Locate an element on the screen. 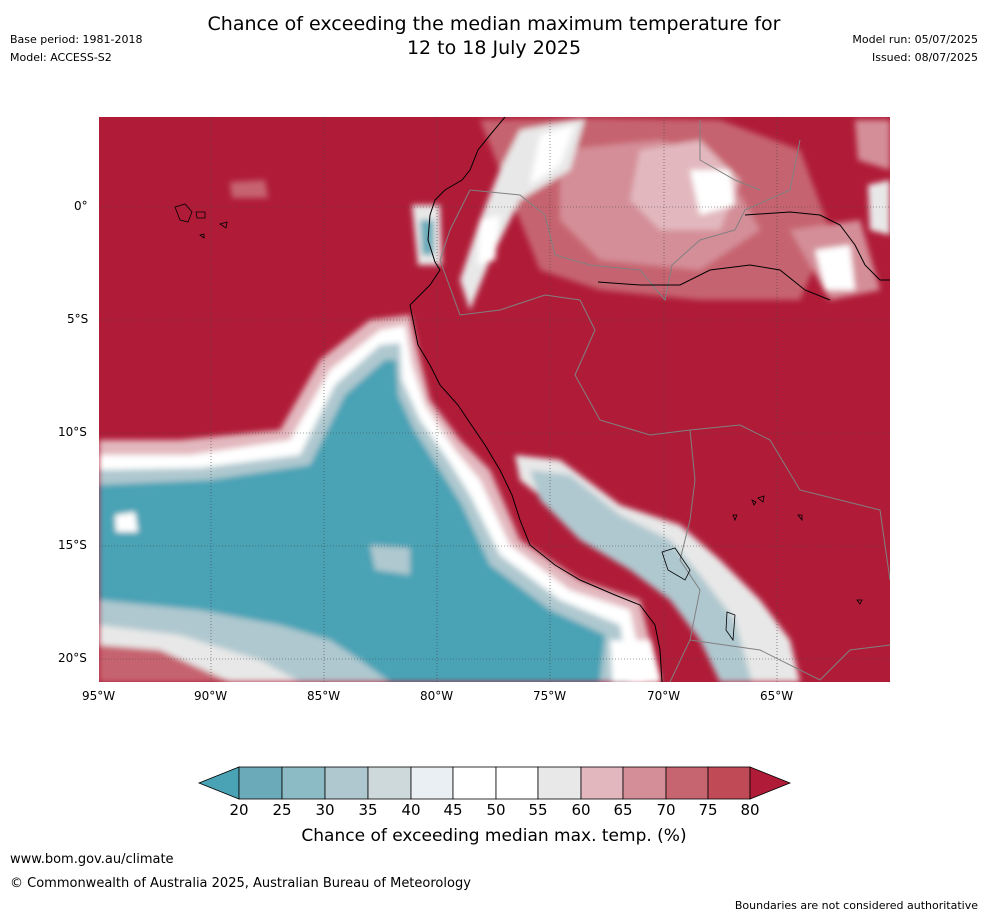 Image resolution: width=988 pixels, height=919 pixels. lat-tick-0: 0° is located at coordinates (81, 206).